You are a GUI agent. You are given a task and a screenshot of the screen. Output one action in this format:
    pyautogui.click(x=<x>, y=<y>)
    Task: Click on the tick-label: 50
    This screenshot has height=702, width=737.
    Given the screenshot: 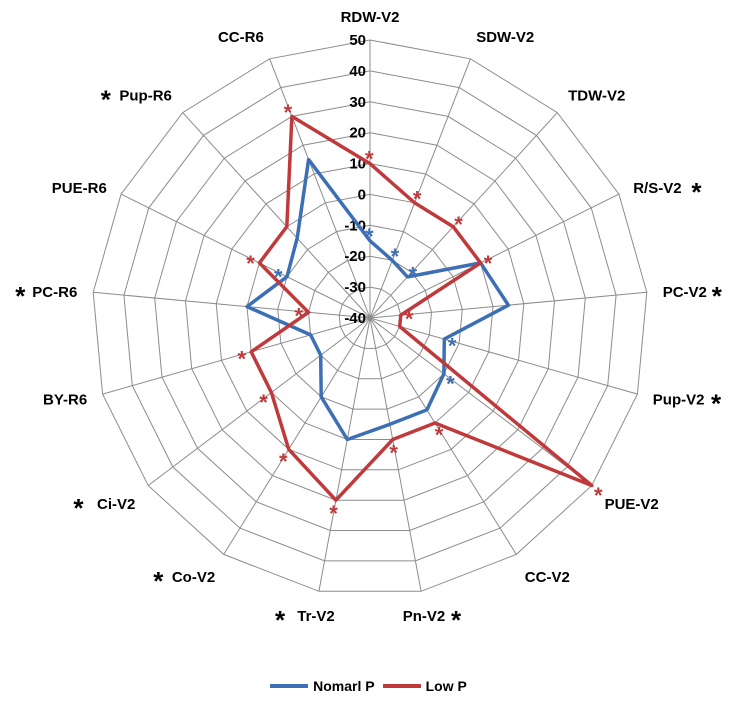 What is the action you would take?
    pyautogui.click(x=357, y=40)
    